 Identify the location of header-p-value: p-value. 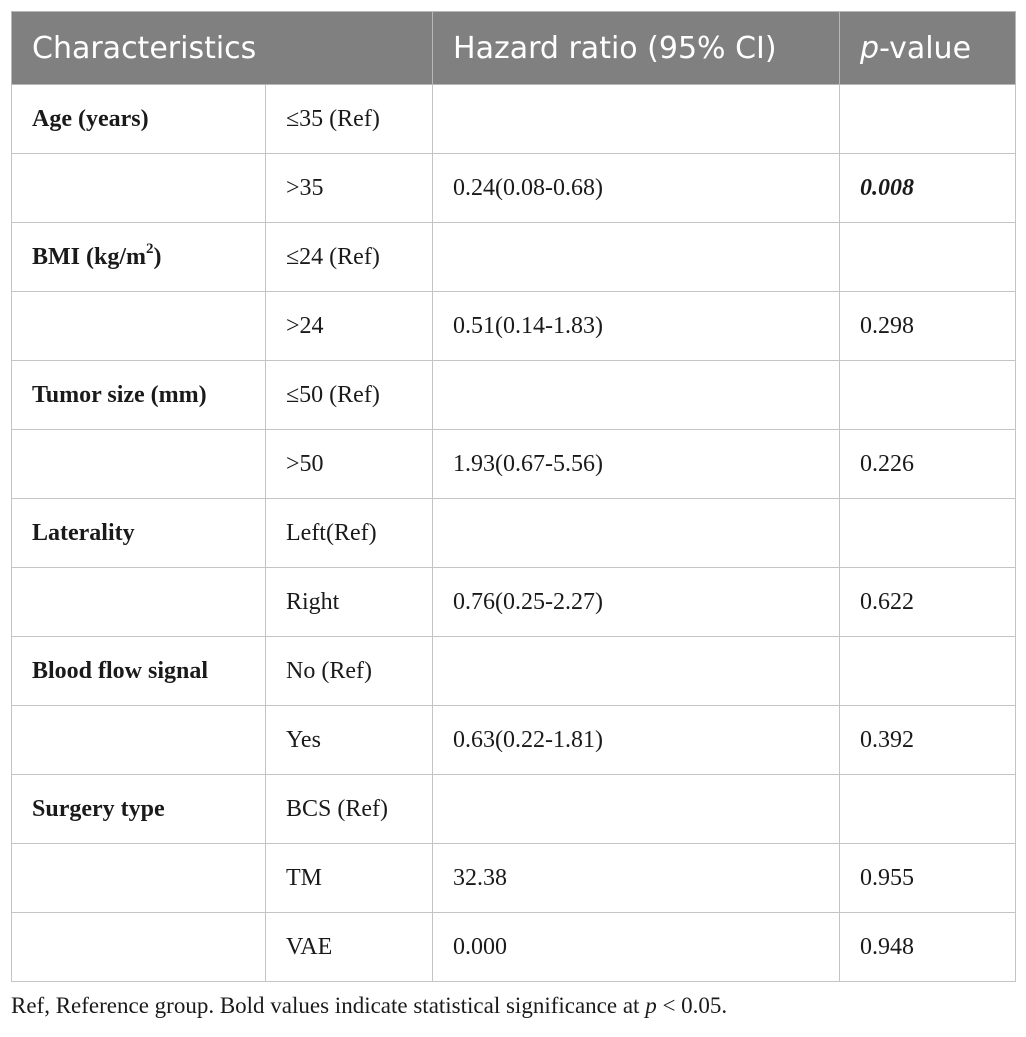
(928, 48).